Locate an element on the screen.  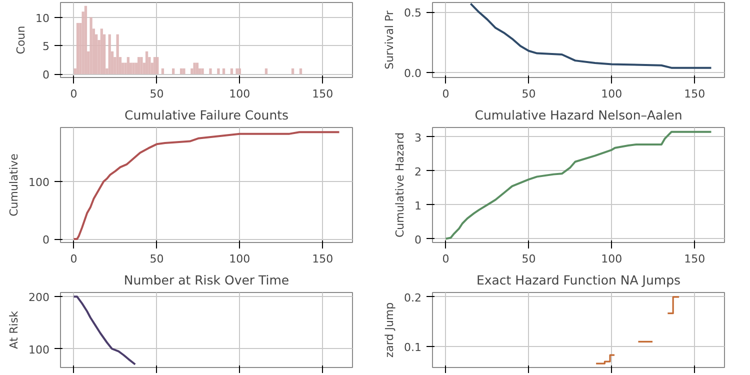
y-tick-label: 5 is located at coordinates (46, 47).